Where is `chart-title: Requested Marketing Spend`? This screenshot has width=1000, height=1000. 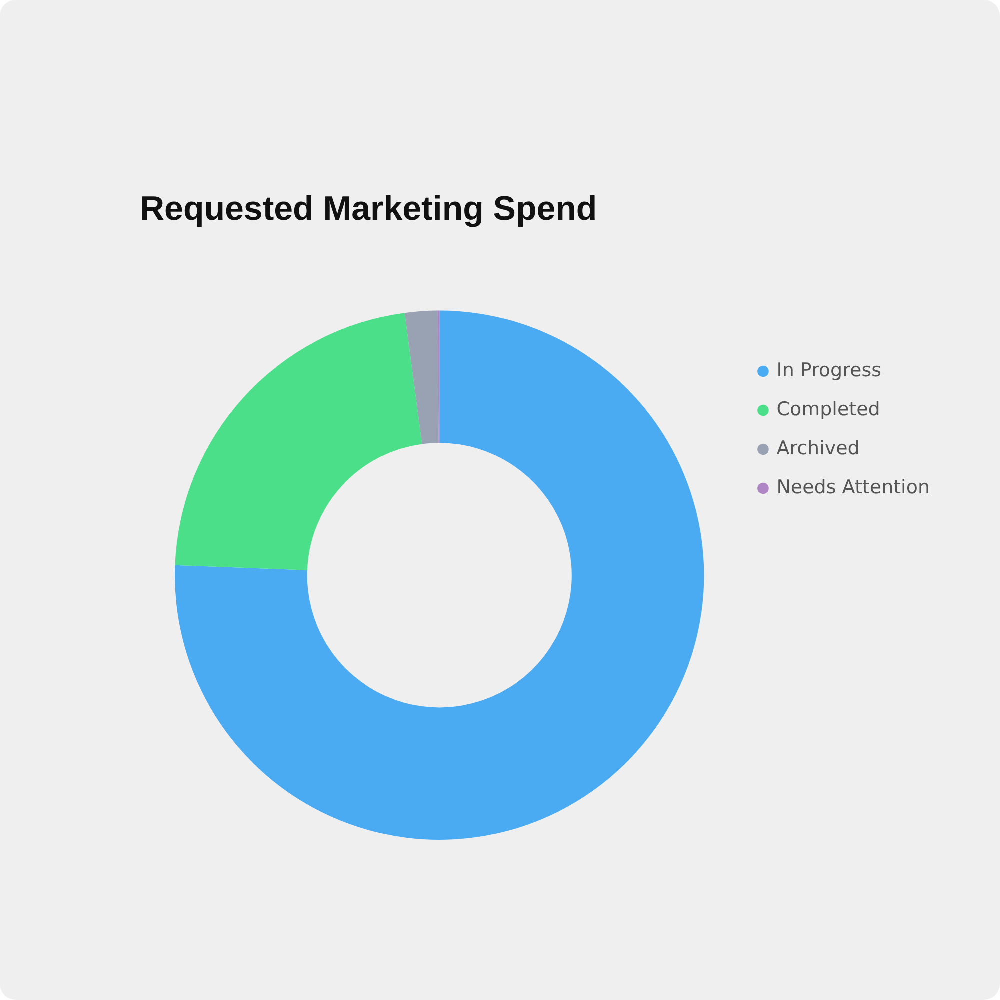 chart-title: Requested Marketing Spend is located at coordinates (369, 209).